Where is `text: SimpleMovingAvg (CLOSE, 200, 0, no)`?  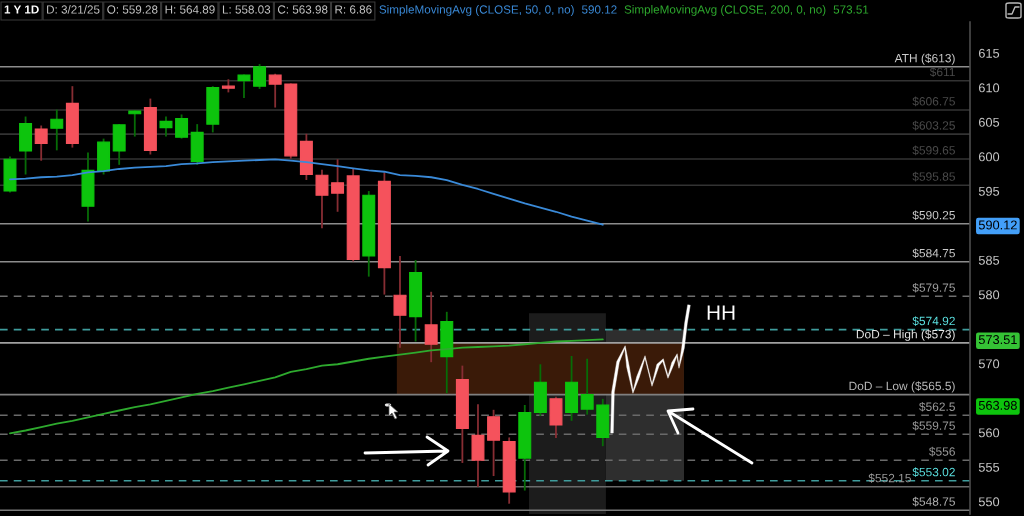 text: SimpleMovingAvg (CLOSE, 200, 0, no) is located at coordinates (725, 10).